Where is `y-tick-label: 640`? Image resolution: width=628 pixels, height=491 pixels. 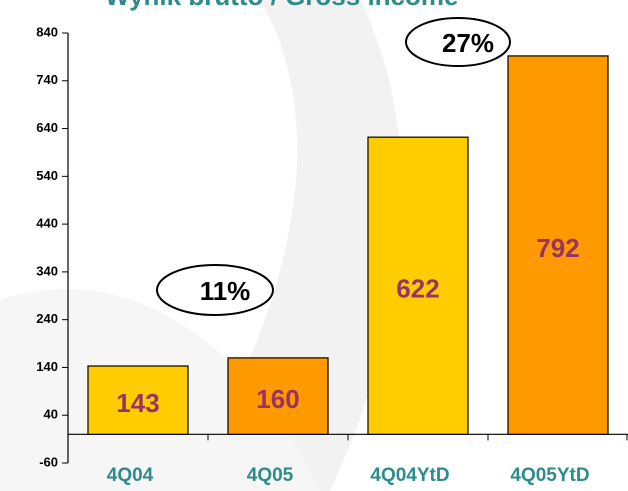 y-tick-label: 640 is located at coordinates (47, 127).